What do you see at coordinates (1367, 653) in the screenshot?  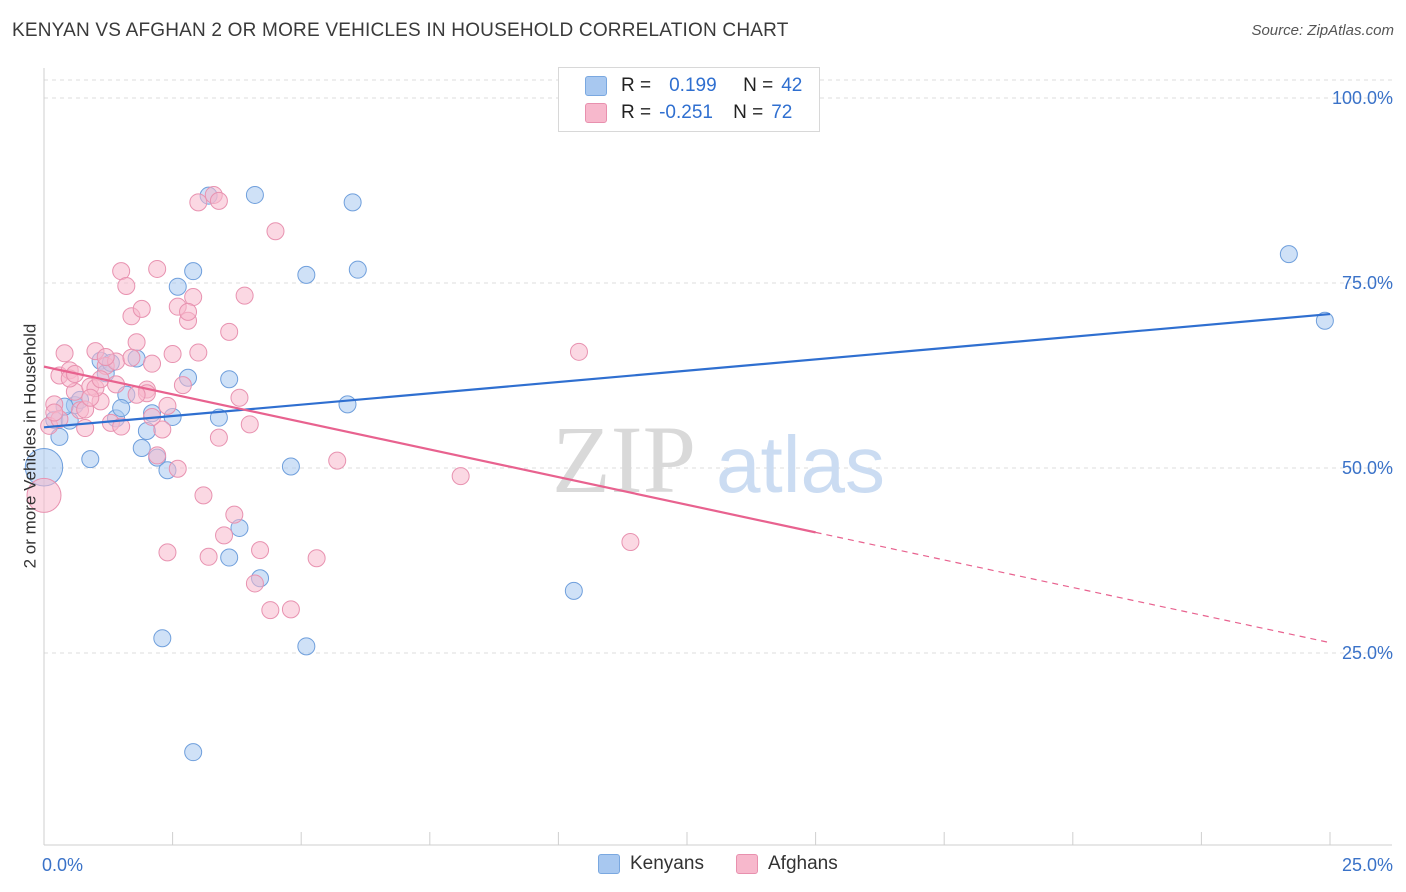 I see `y-tick-label: 25.0%` at bounding box center [1367, 653].